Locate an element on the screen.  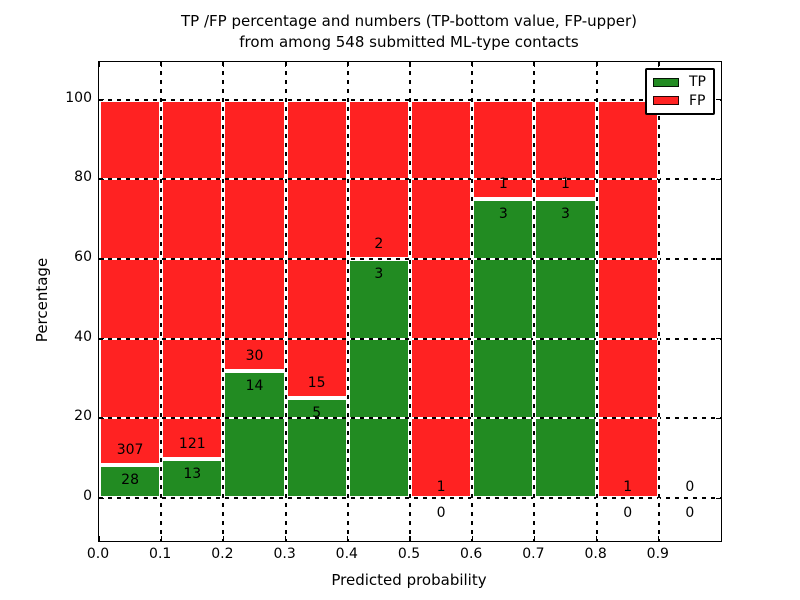
gridline-x-0.8 is located at coordinates (596, 301).